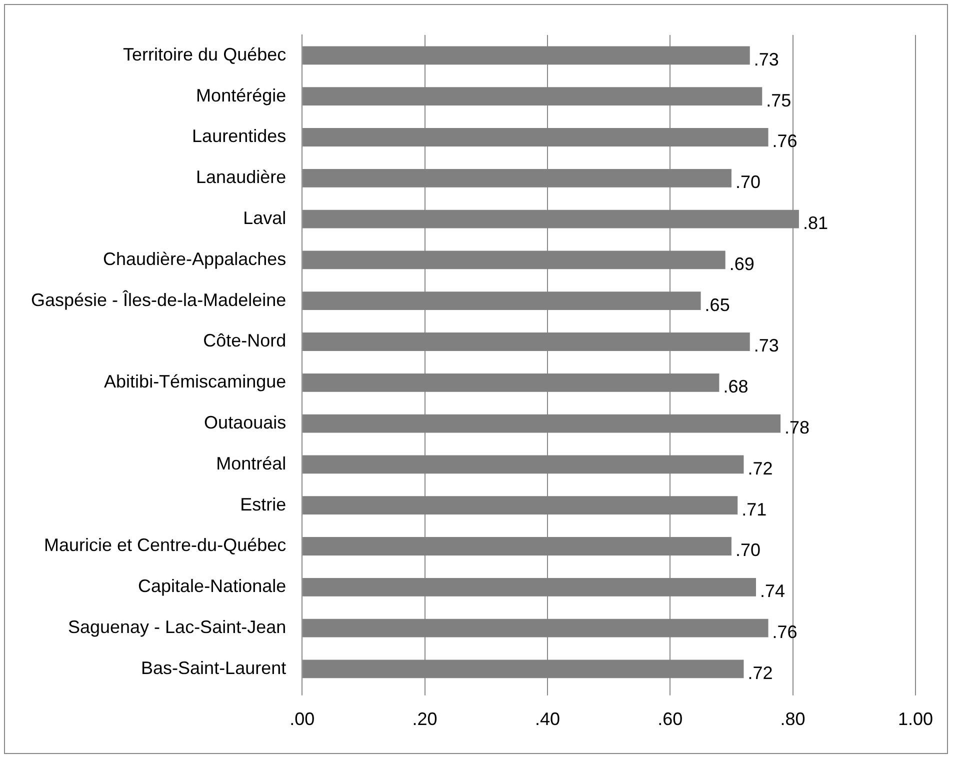 This screenshot has height=760, width=954. What do you see at coordinates (212, 586) in the screenshot?
I see `y-tick-label: Capitale-Nationale` at bounding box center [212, 586].